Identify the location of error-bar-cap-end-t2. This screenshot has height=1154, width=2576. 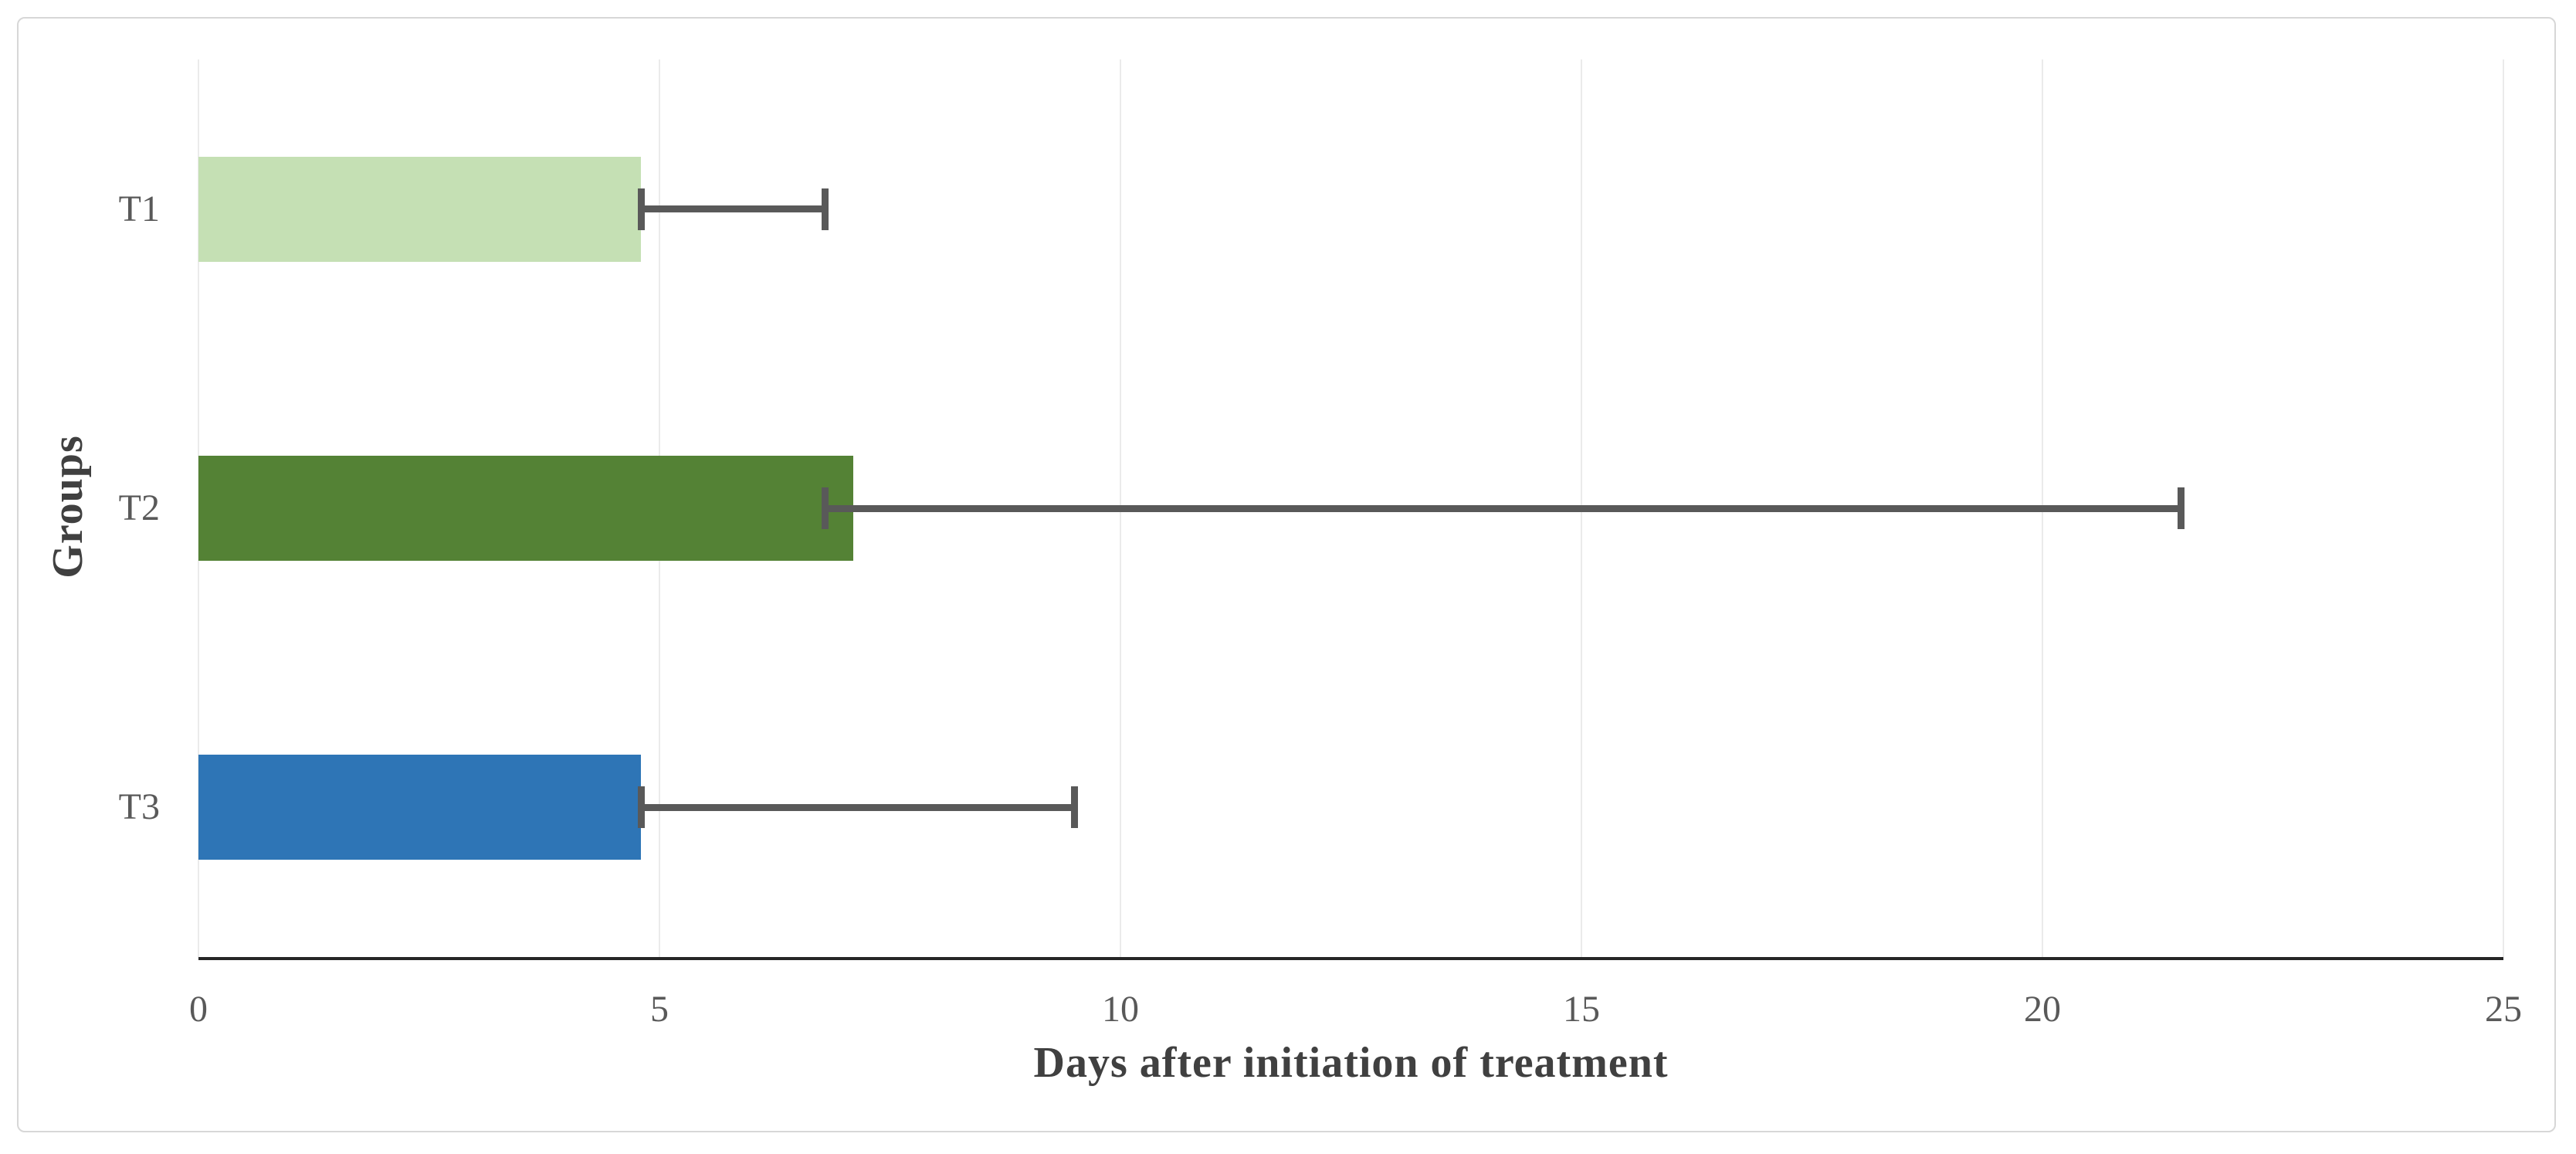
(2181, 508).